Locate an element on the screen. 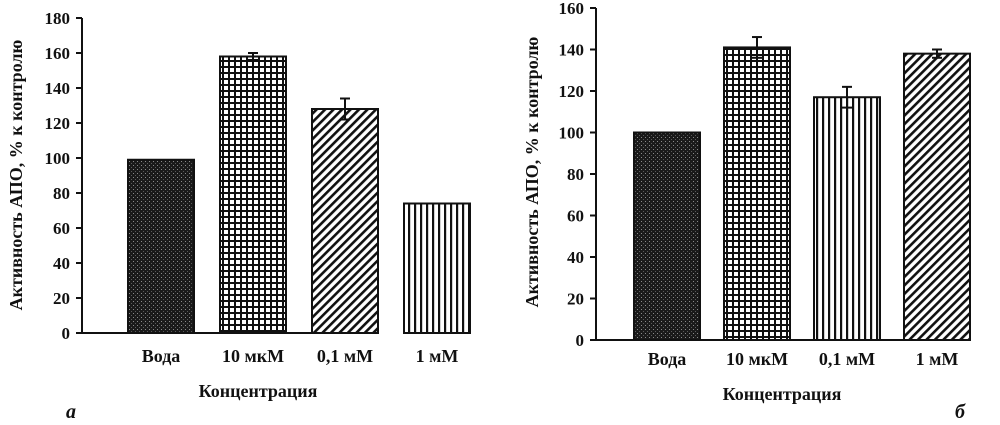  y-tick-label: 180 is located at coordinates (58, 18).